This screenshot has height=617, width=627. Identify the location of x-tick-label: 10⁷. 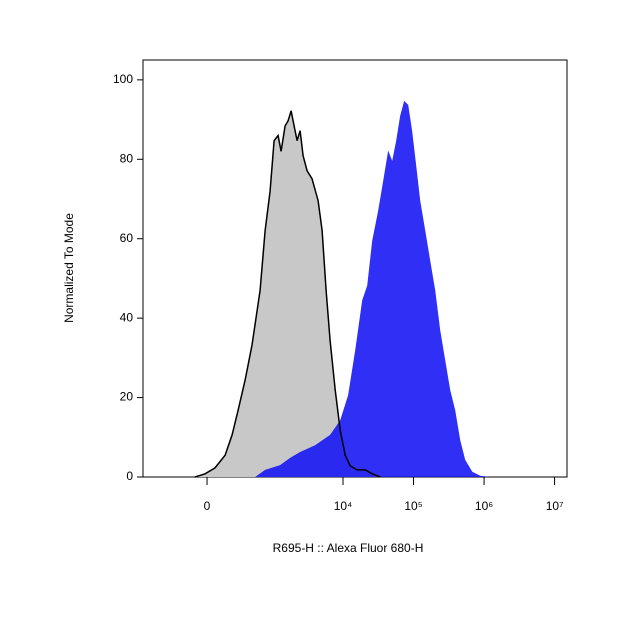
(555, 506).